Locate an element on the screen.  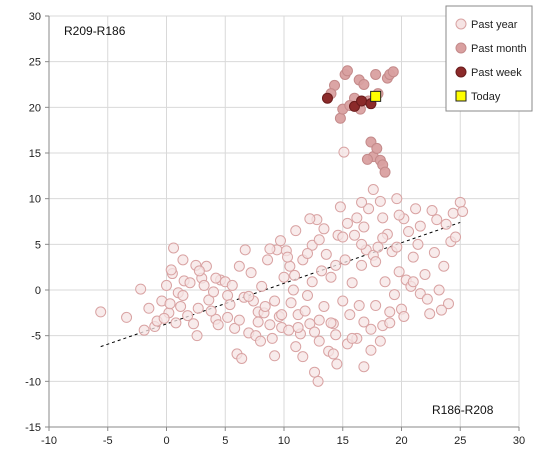
x-tick-label: 15 is located at coordinates (343, 441).